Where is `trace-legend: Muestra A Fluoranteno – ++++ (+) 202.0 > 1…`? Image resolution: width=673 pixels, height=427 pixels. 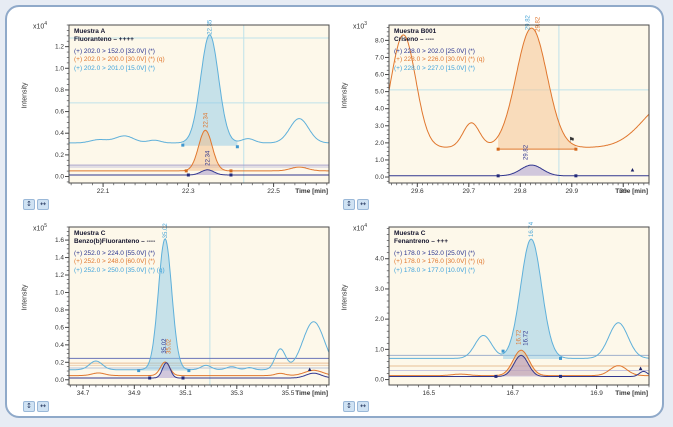
trace-legend: Muestra A Fluoranteno – ++++ (+) 202.0 > 1… is located at coordinates (119, 50).